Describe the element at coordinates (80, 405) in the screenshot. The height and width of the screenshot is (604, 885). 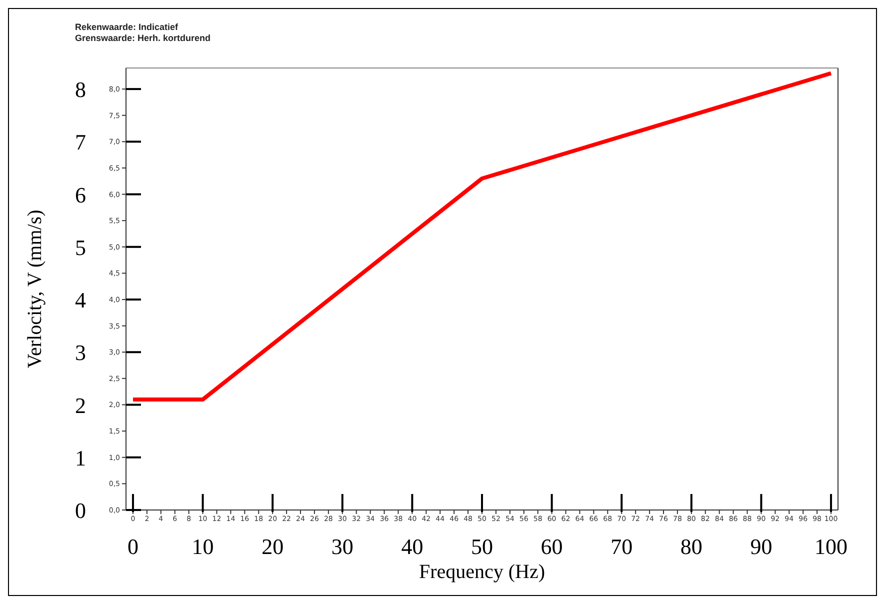
I see `y-tick-label: 2` at that location.